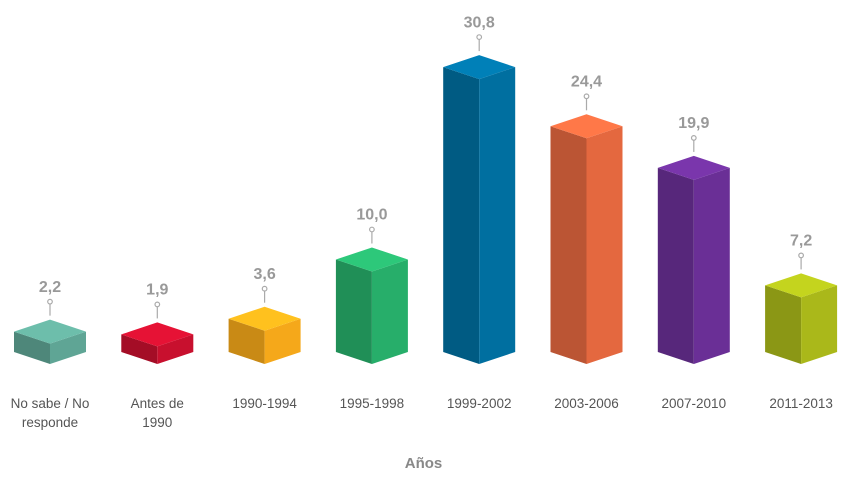 The width and height of the screenshot is (847, 481). What do you see at coordinates (693, 123) in the screenshot?
I see `value-label: 19,9` at bounding box center [693, 123].